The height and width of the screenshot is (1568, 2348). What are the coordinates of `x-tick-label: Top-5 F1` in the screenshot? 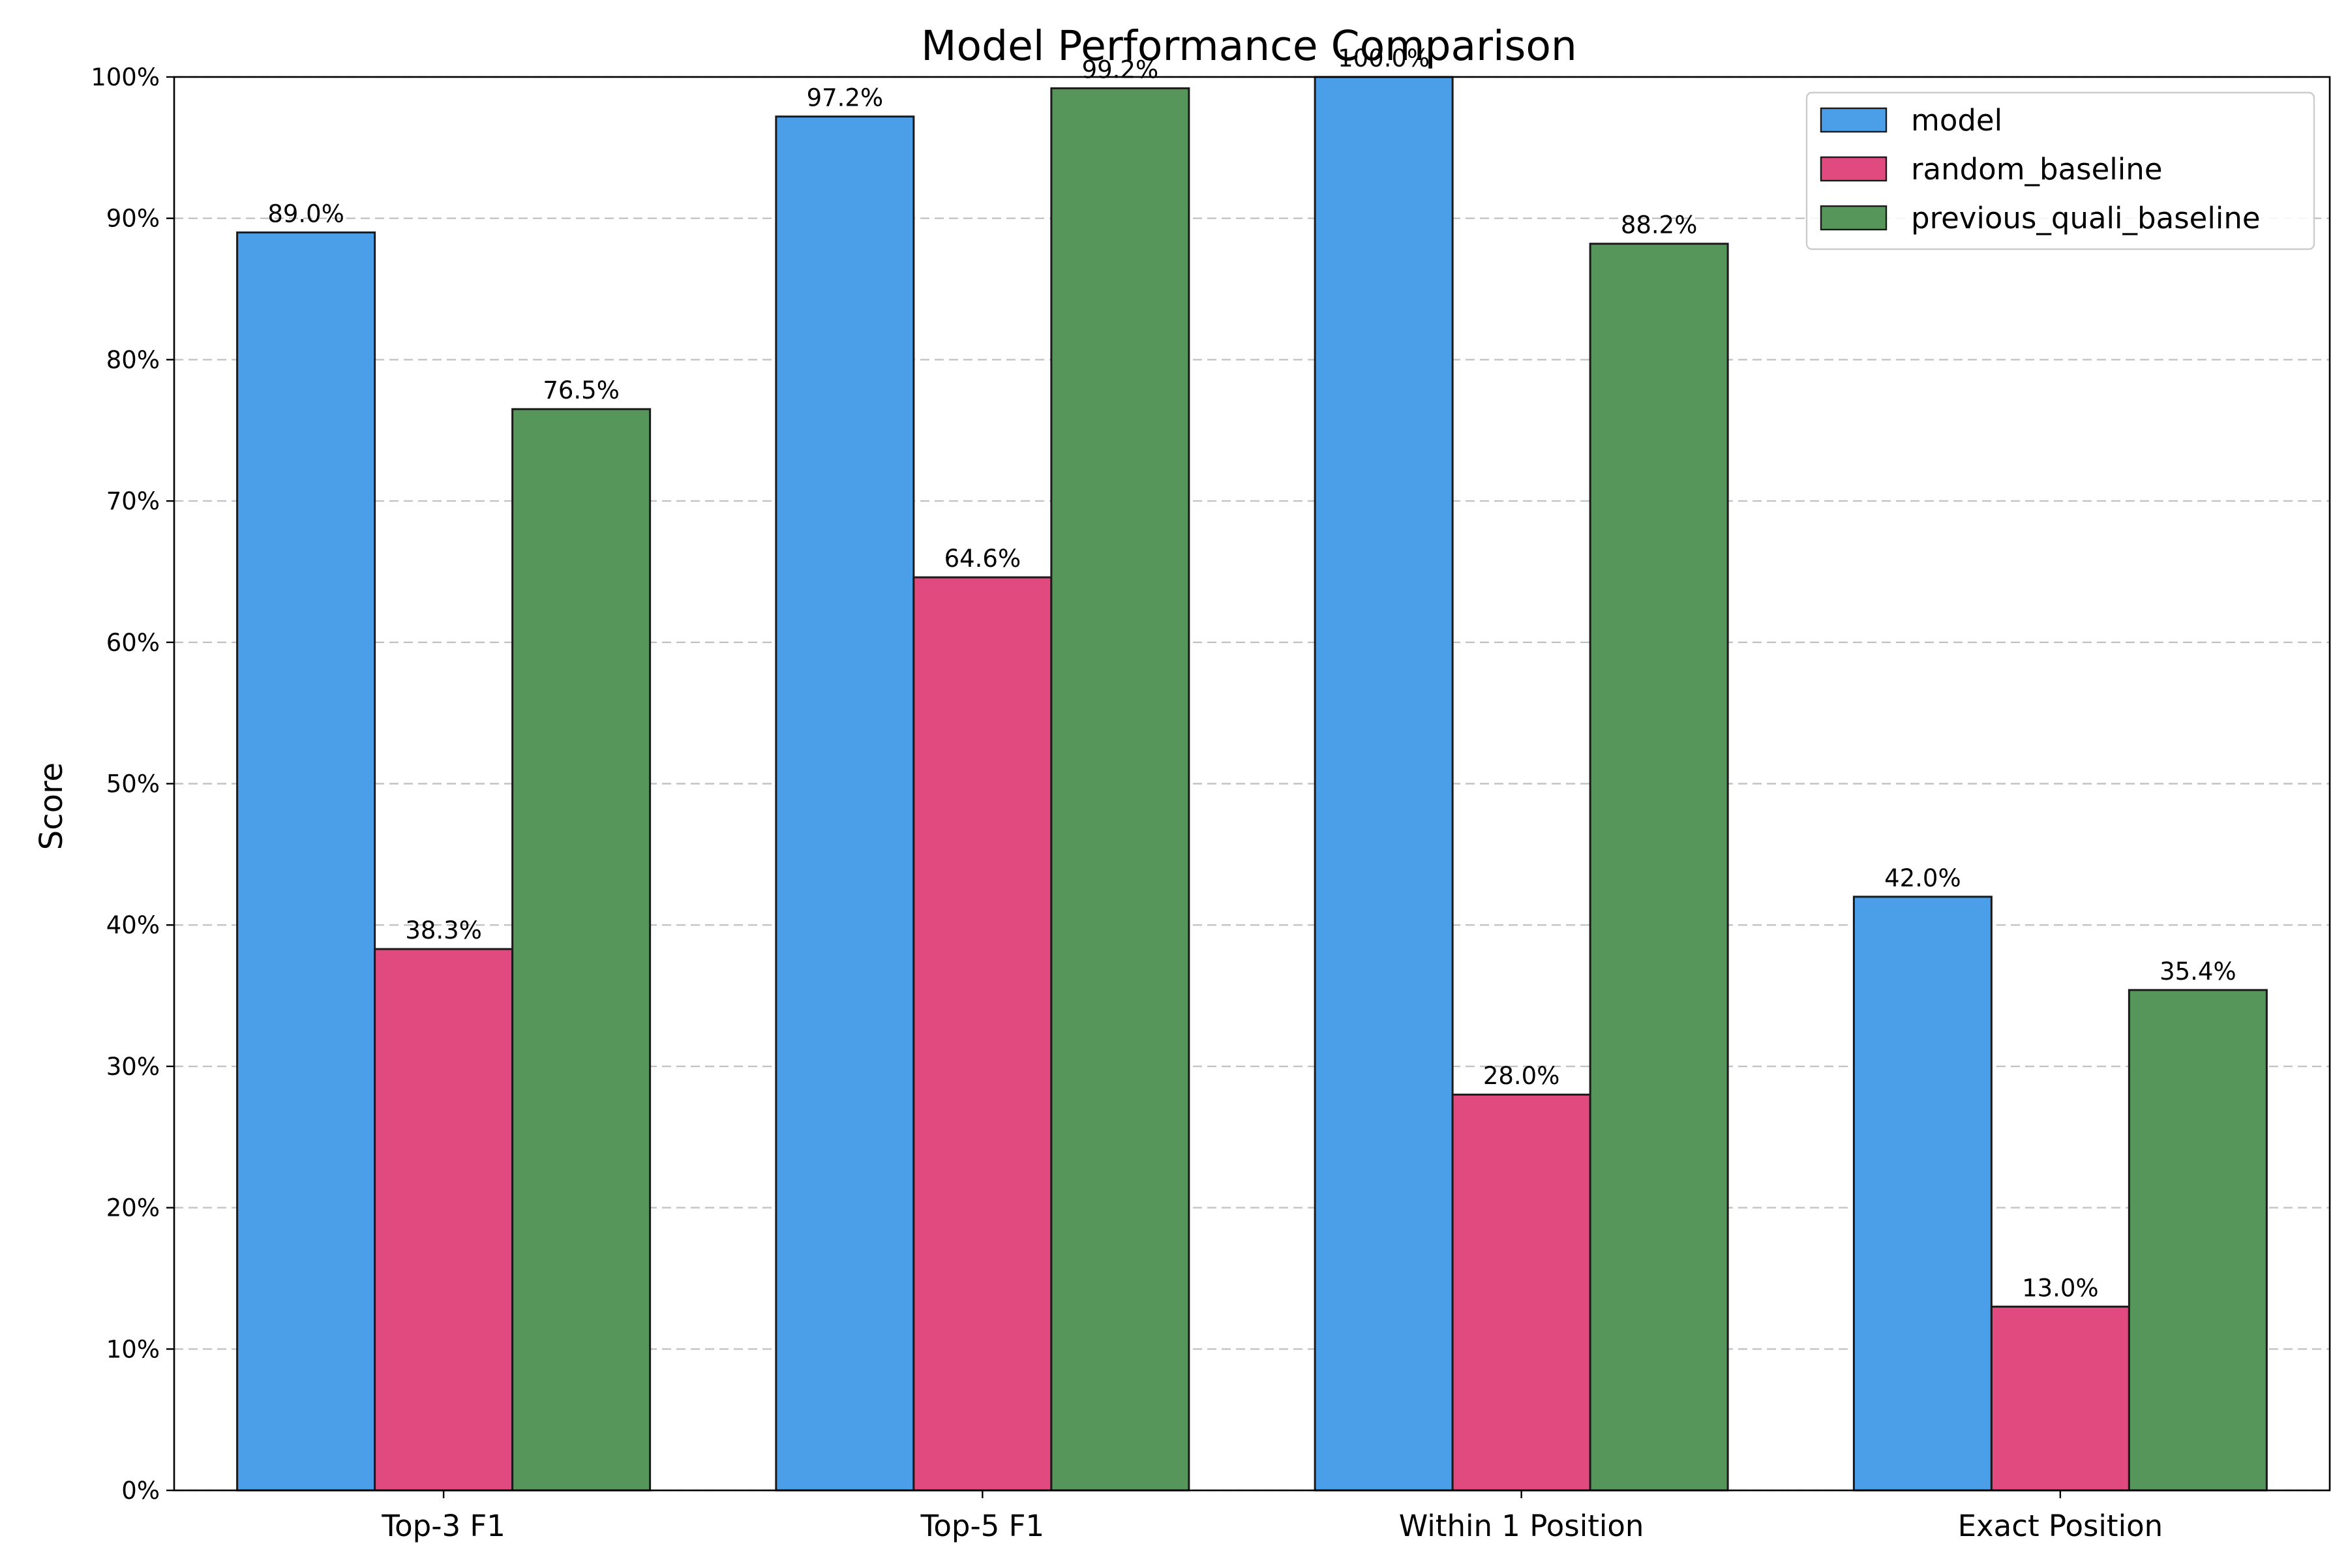 It's located at (983, 1526).